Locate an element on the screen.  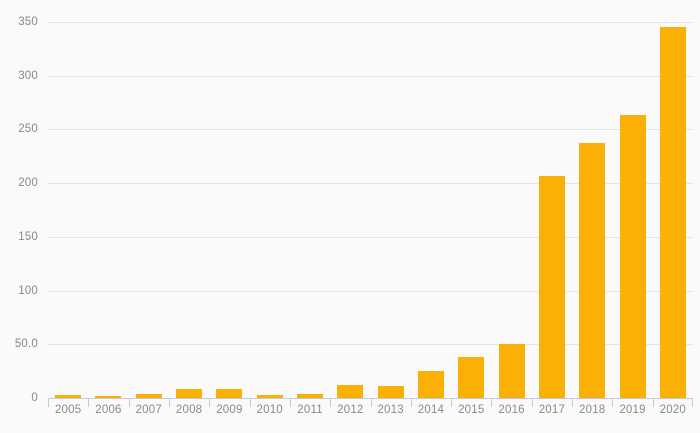
y-axis-tick-label: 300 is located at coordinates (28, 75).